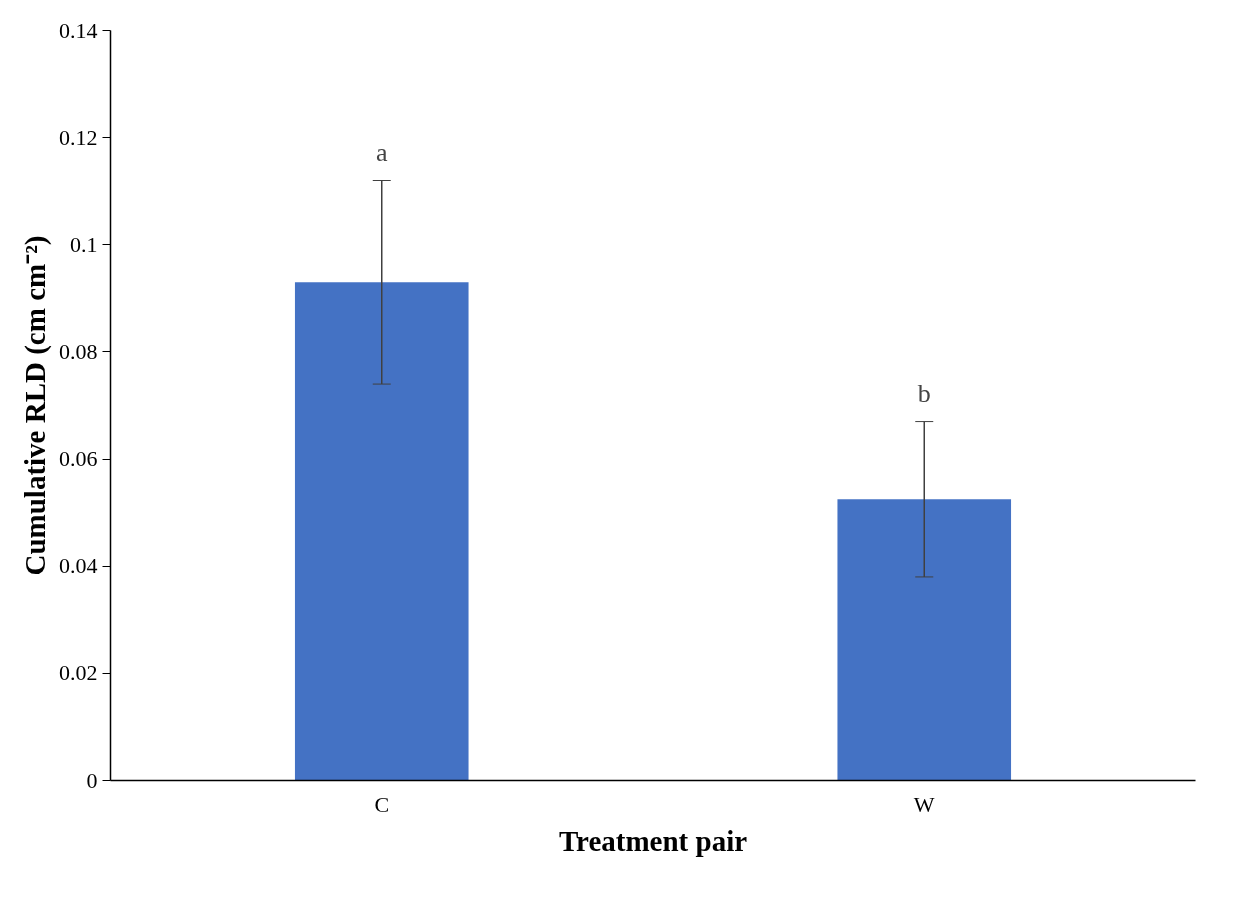 This screenshot has width=1238, height=909. What do you see at coordinates (78, 30) in the screenshot?
I see `y-tick-label: 0.14` at bounding box center [78, 30].